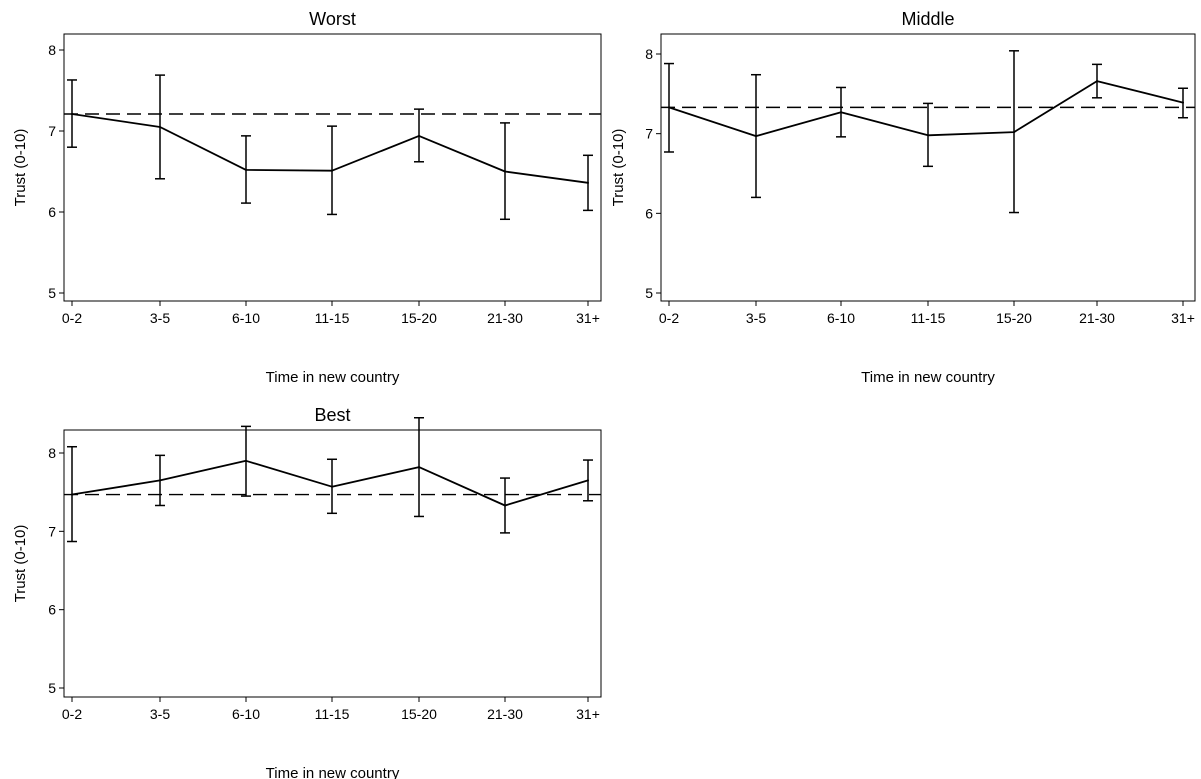 This screenshot has height=779, width=1201. What do you see at coordinates (332, 19) in the screenshot?
I see `chart-title: Worst` at bounding box center [332, 19].